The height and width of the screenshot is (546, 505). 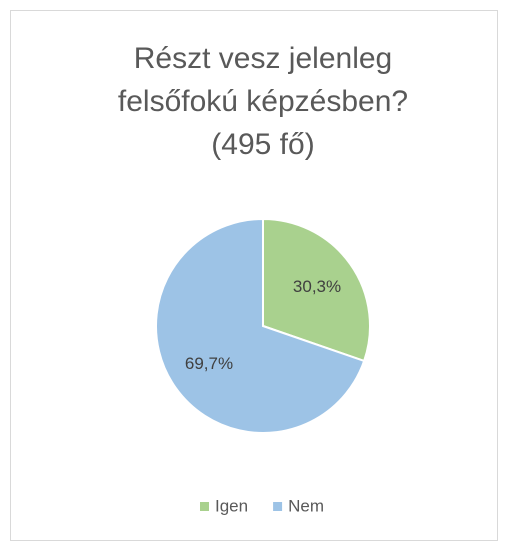 I want to click on pie-slice, so click(x=316, y=290).